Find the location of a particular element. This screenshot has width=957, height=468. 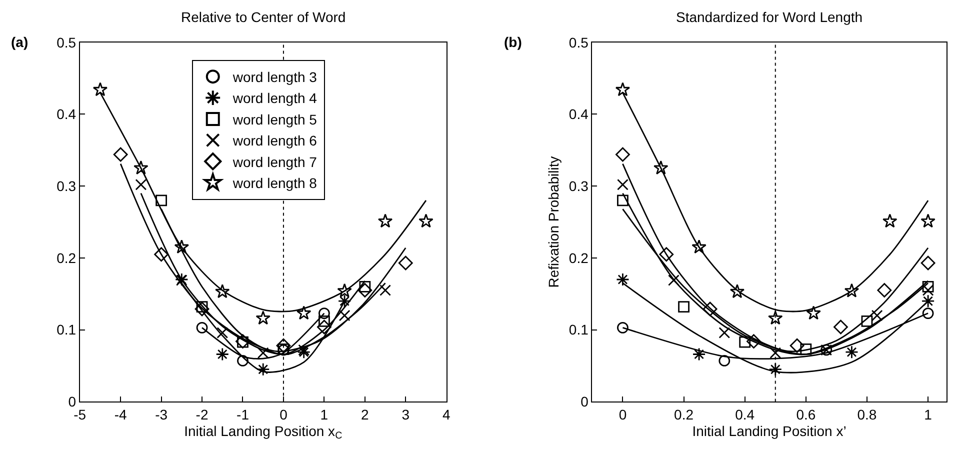

text: (b) is located at coordinates (513, 42).